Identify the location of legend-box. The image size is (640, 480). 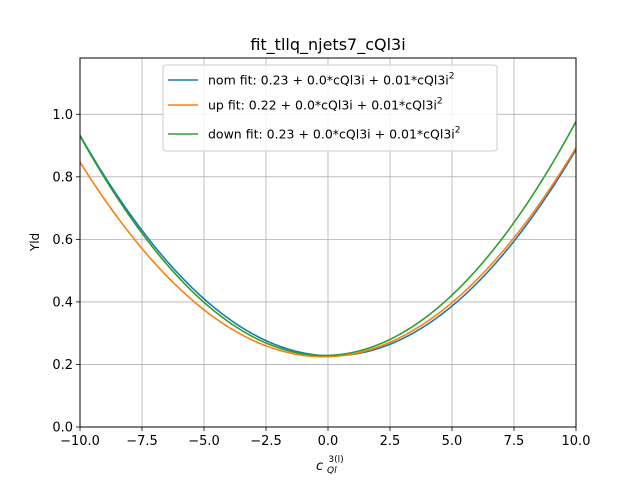
(330, 108).